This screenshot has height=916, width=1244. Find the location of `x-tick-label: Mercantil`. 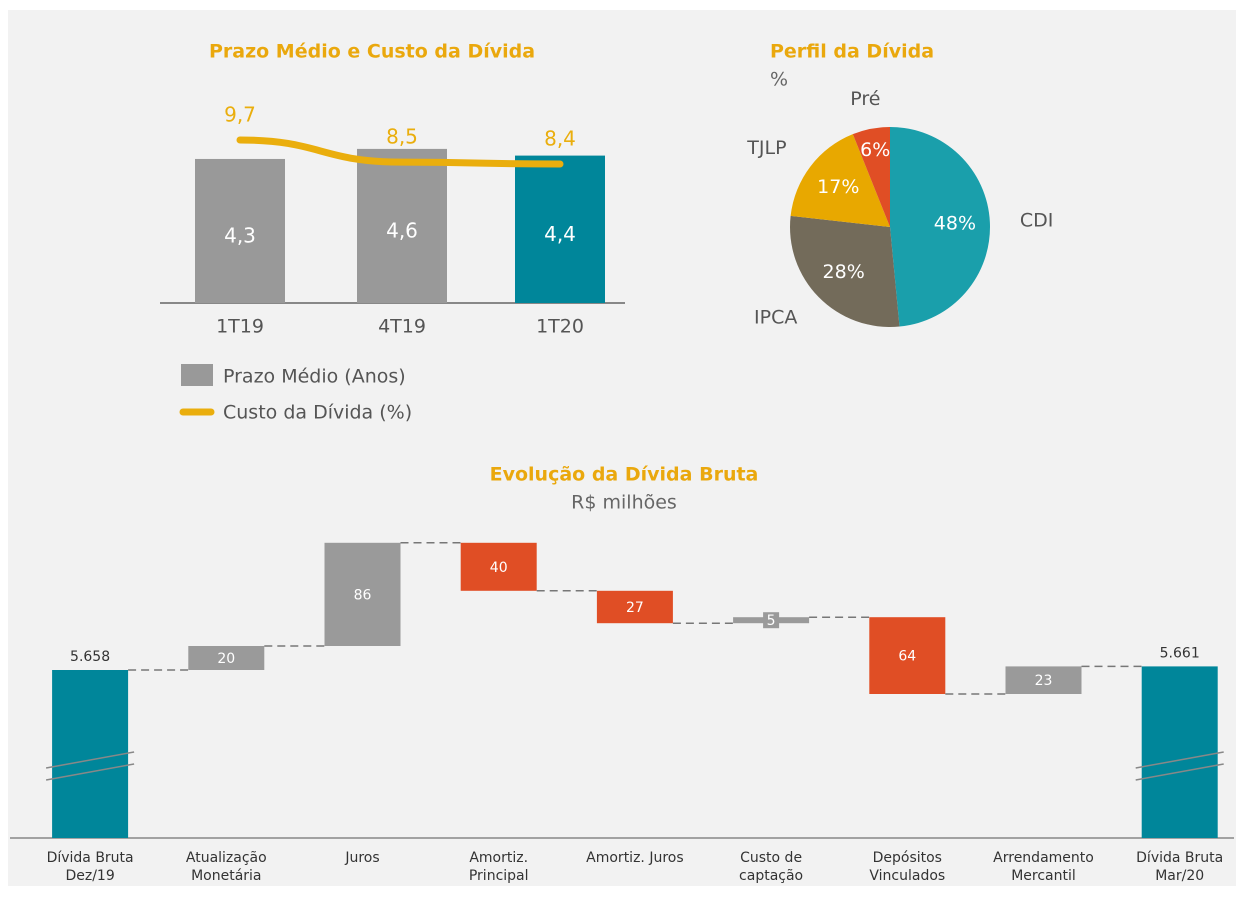

x-tick-label: Mercantil is located at coordinates (1043, 876).